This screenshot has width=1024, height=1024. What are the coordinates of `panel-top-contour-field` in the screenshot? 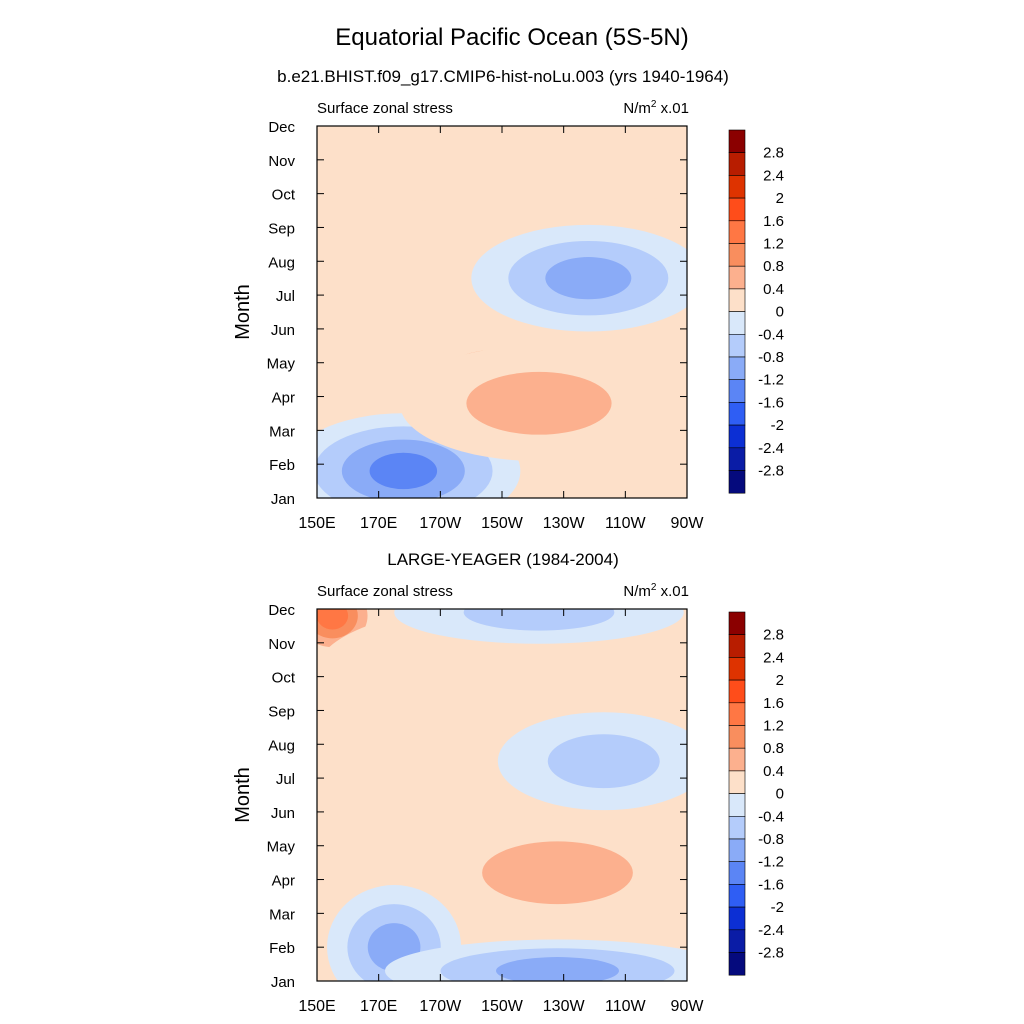 It's located at (502, 312).